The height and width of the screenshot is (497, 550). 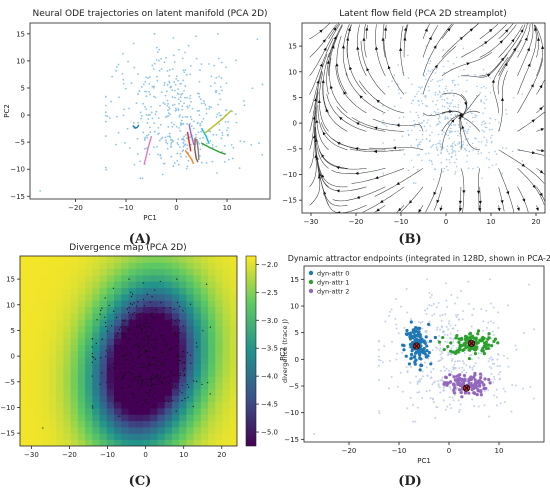 What do you see at coordinates (7, 434) in the screenshot?
I see `y-tick-label: −15` at bounding box center [7, 434].